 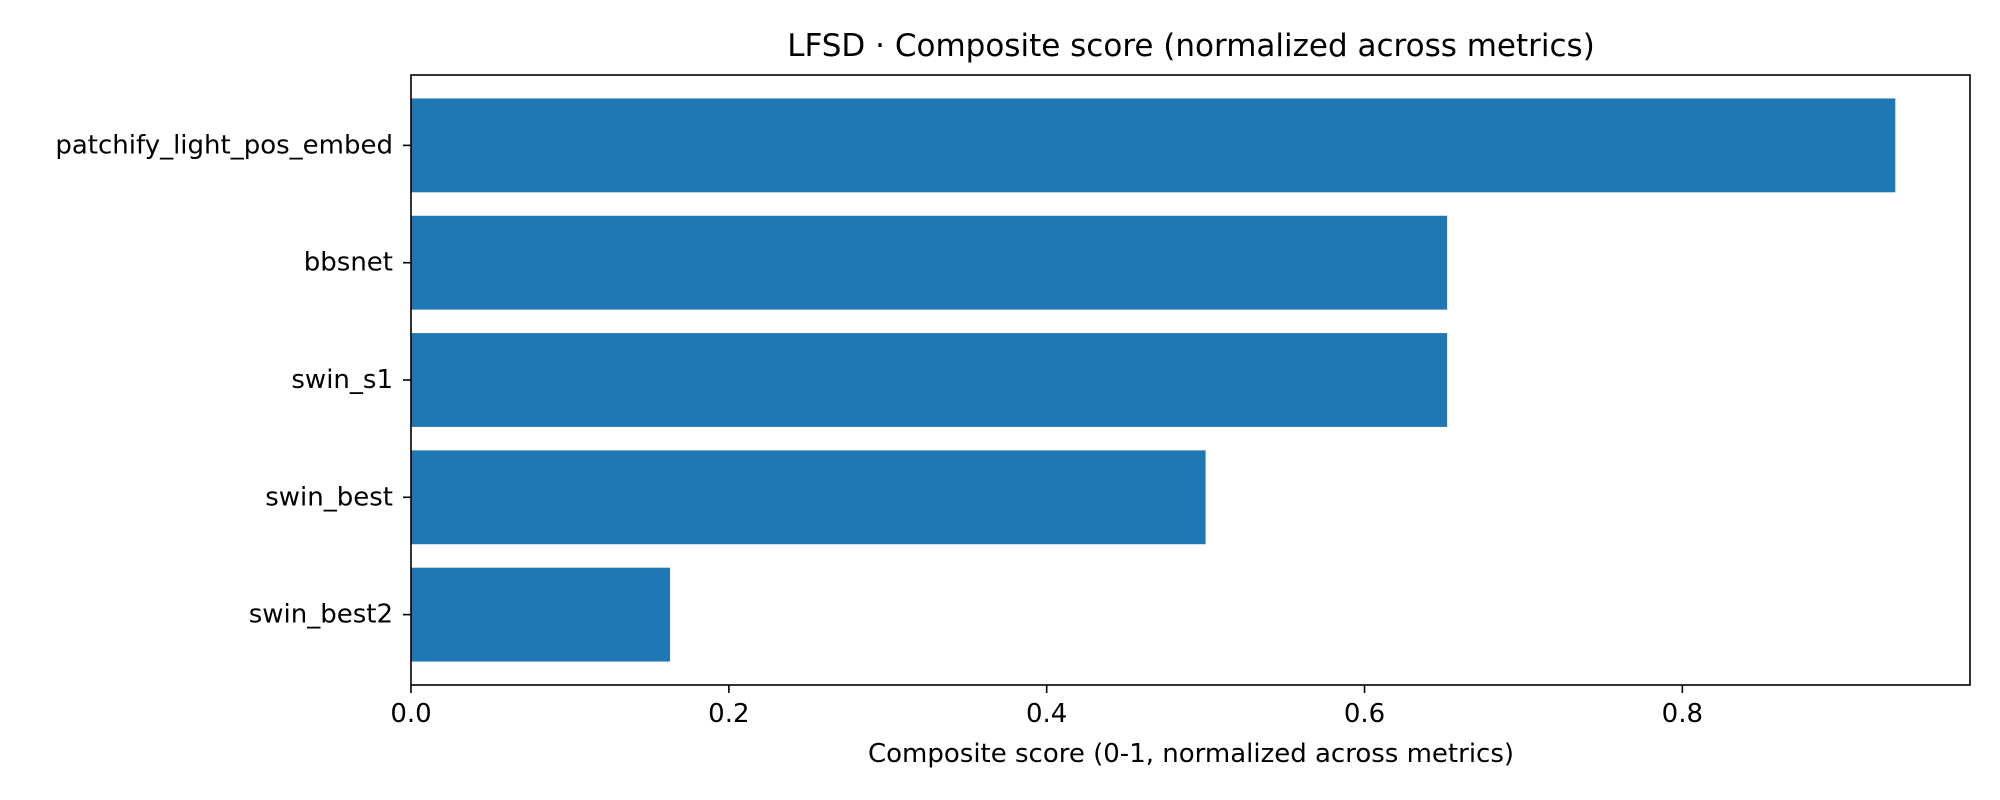 What do you see at coordinates (321, 615) in the screenshot?
I see `y-tick-label: swin_best2` at bounding box center [321, 615].